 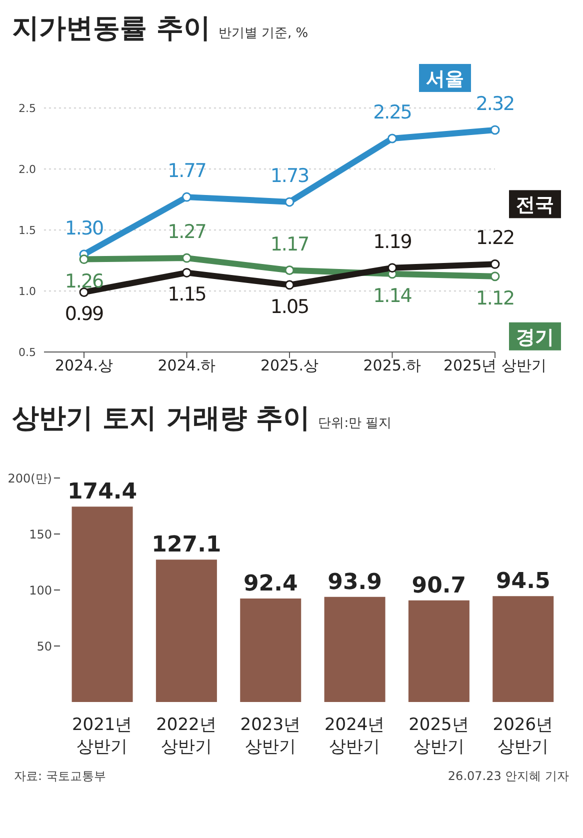 What do you see at coordinates (523, 581) in the screenshot?
I see `data-label: 94.5` at bounding box center [523, 581].